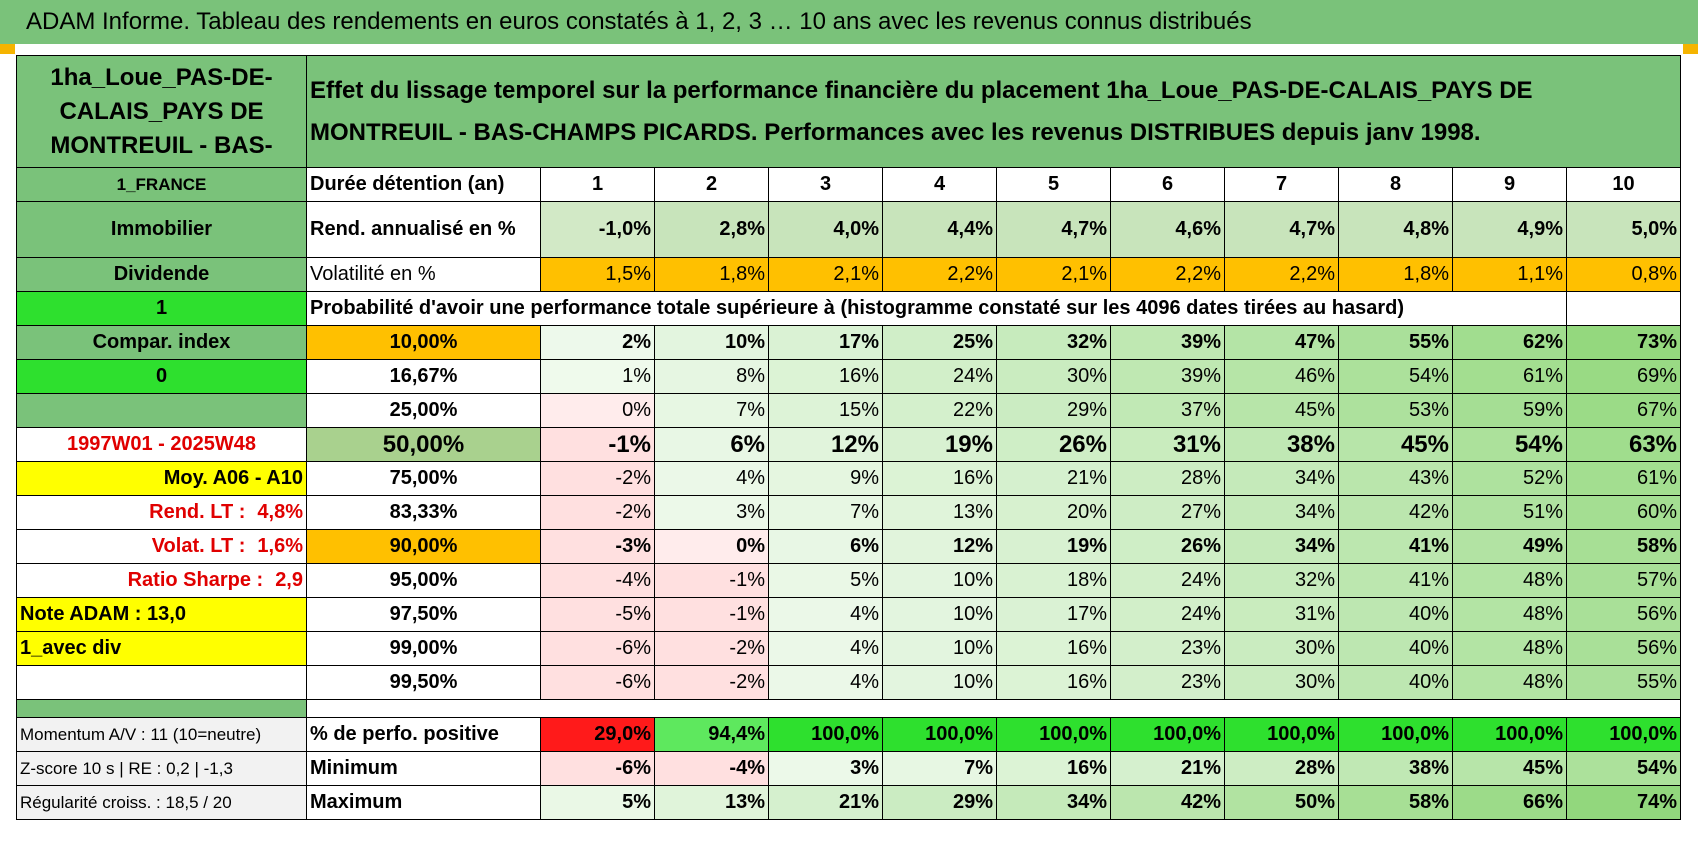 This screenshot has width=1698, height=848. I want to click on rend-cell: -1,0%, so click(597, 229).